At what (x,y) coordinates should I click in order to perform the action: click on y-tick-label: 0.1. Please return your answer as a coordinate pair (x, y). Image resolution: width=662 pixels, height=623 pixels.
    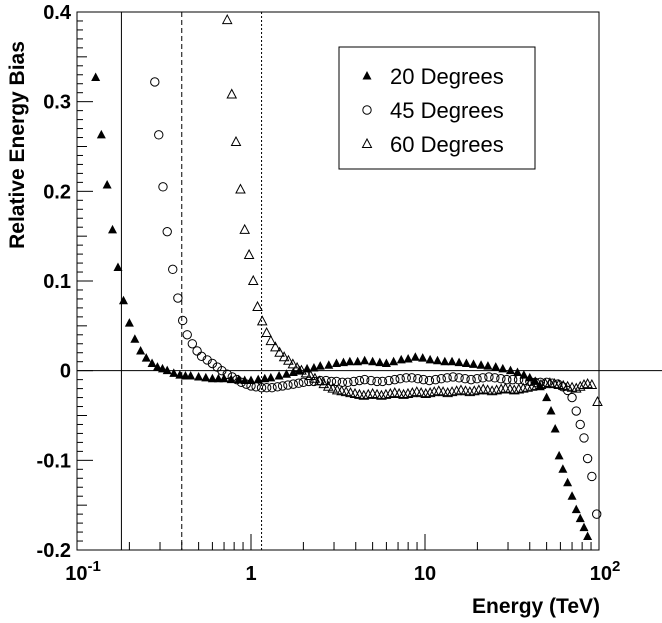
    Looking at the image, I should click on (57, 282).